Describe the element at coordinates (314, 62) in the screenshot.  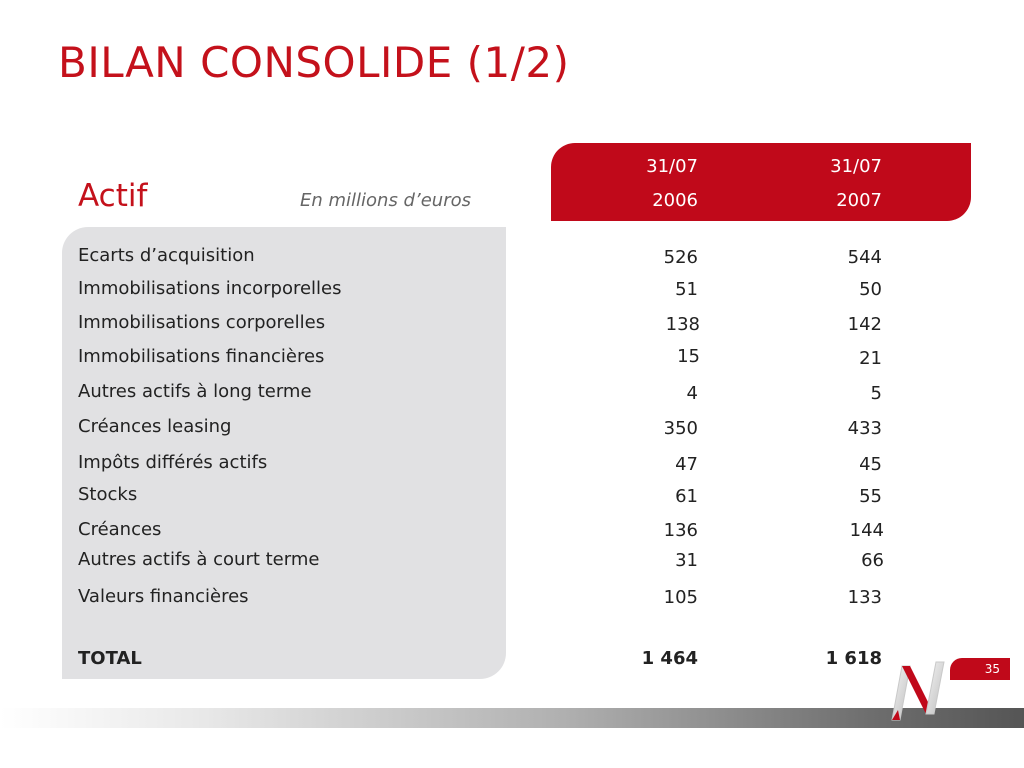
I see `slide-title: BILAN CONSOLIDE (1/2)` at that location.